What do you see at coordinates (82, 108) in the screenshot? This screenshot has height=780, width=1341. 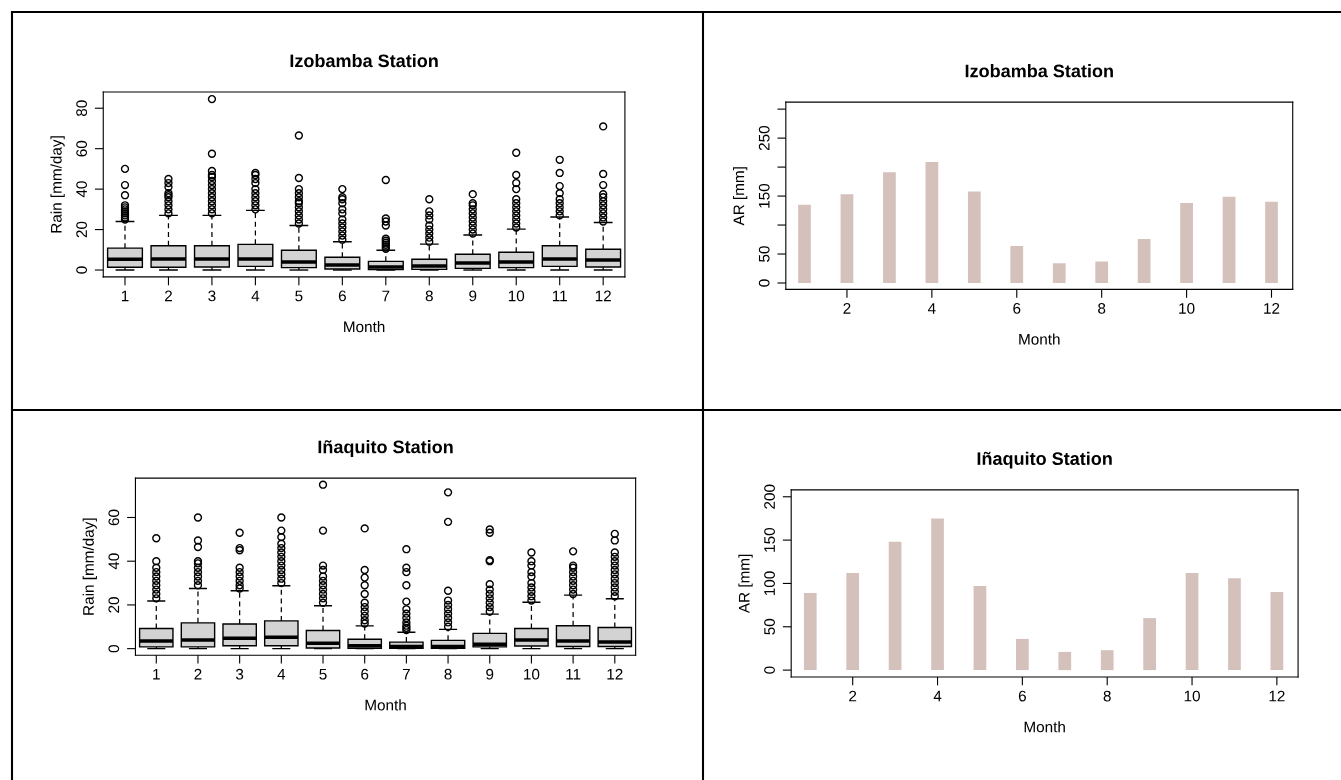 I see `y-tick-label: 80` at bounding box center [82, 108].